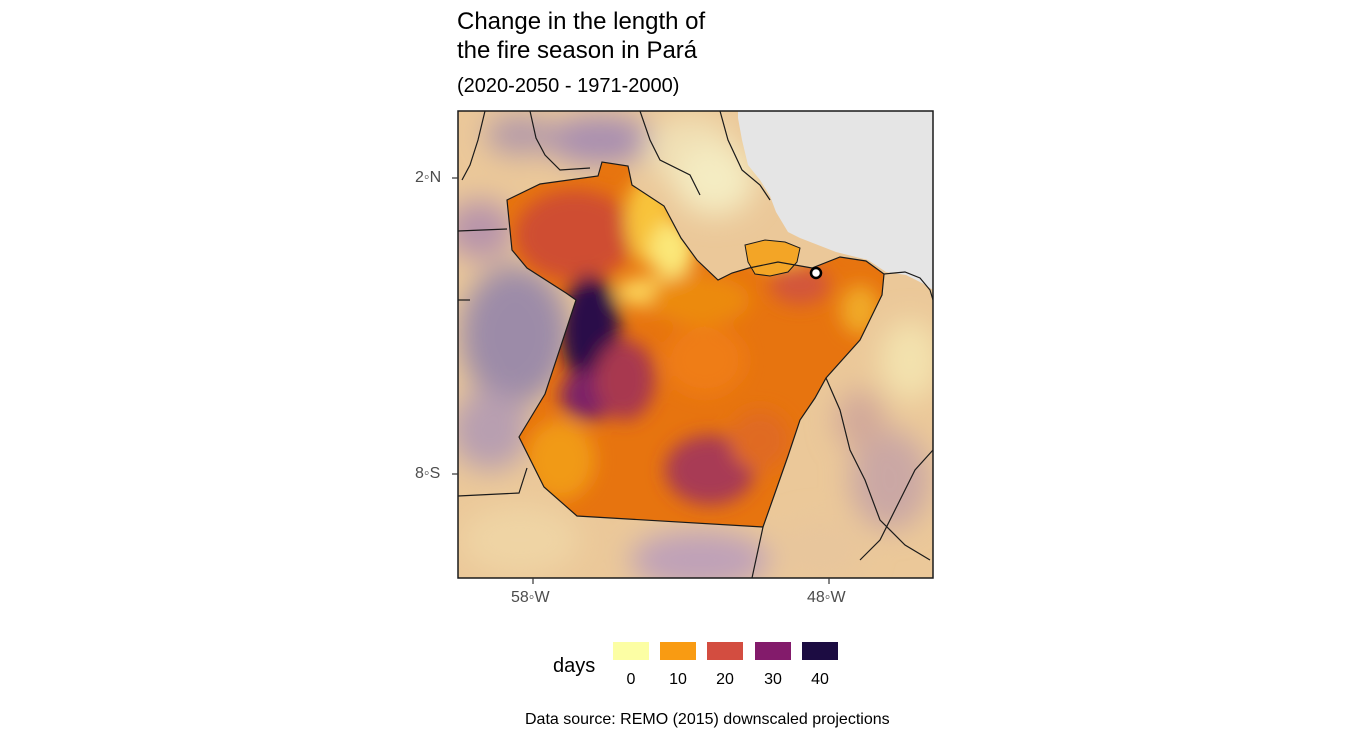  I want to click on border-roraima, so click(473, 146).